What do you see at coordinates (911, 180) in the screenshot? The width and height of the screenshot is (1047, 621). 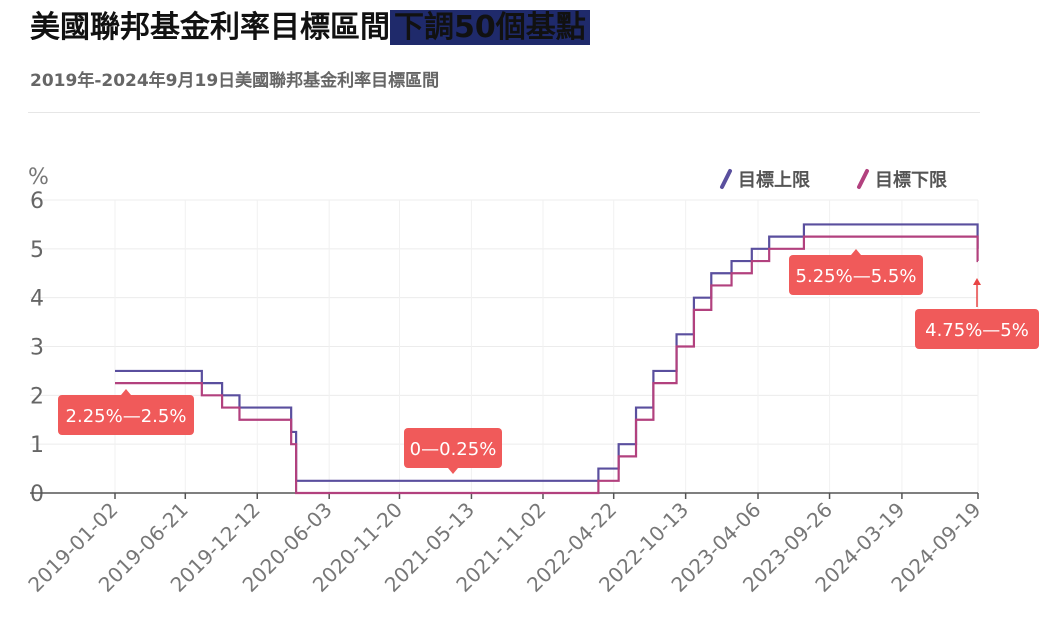 I see `legend-label: 目標下限` at bounding box center [911, 180].